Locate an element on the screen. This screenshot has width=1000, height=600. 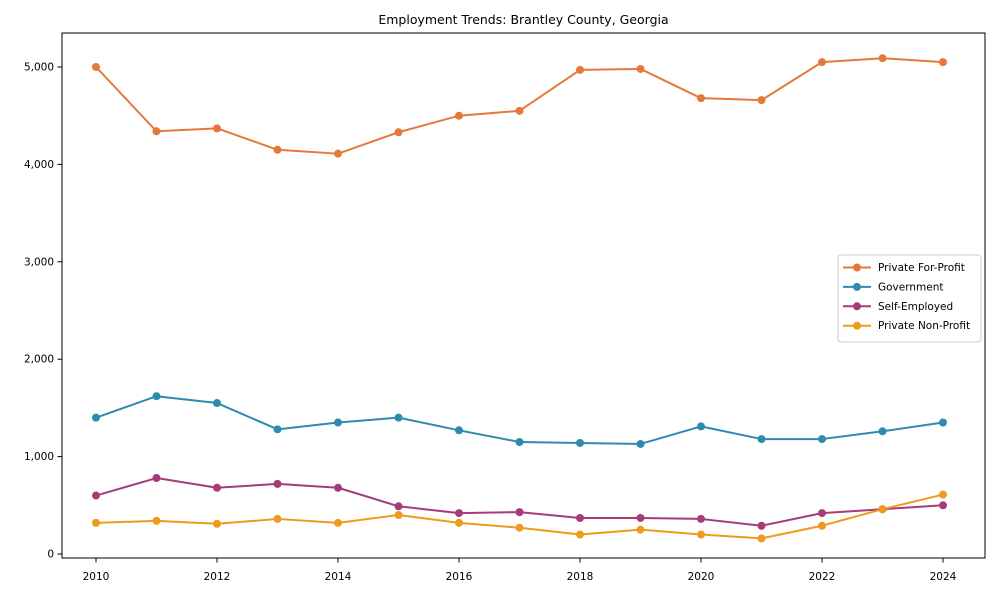
x-axis-tick-label: 2018 is located at coordinates (580, 577).